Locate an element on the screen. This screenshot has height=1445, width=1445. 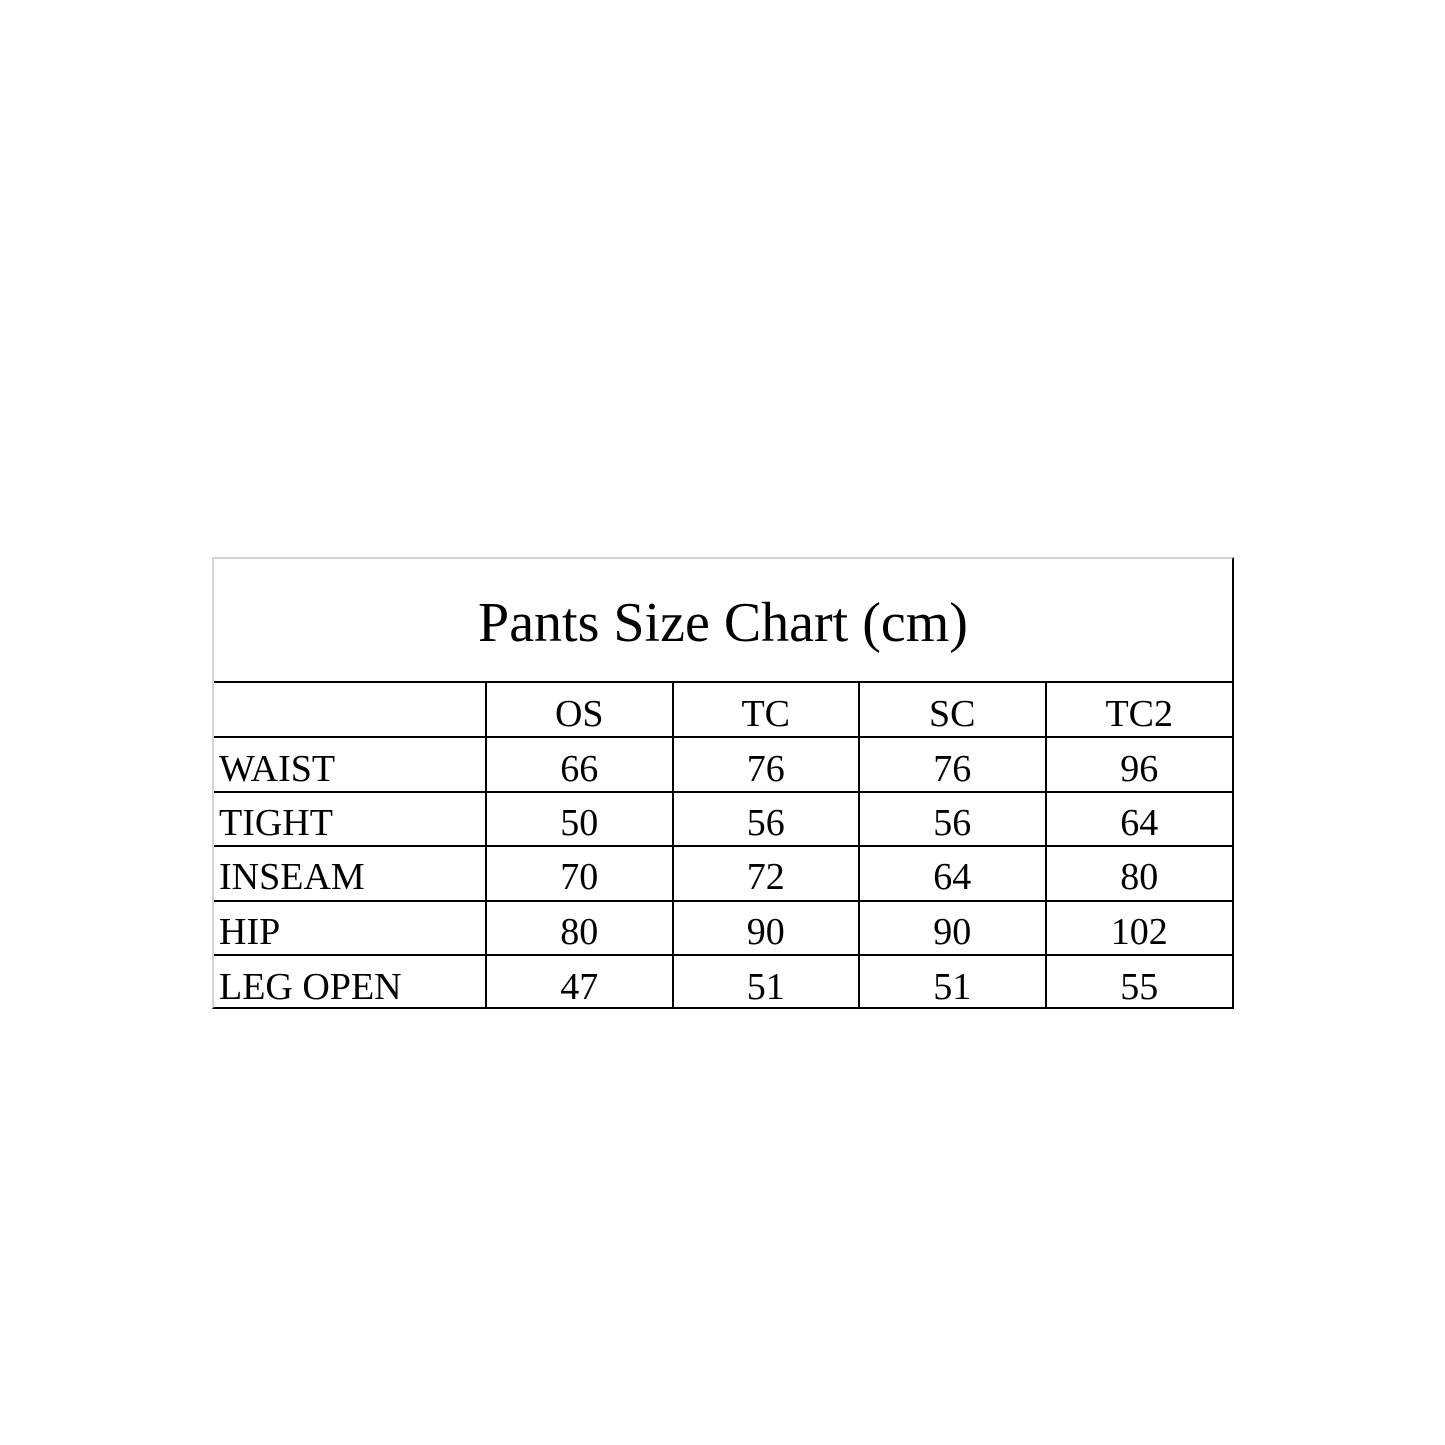
table-cell: 96 is located at coordinates (1138, 764).